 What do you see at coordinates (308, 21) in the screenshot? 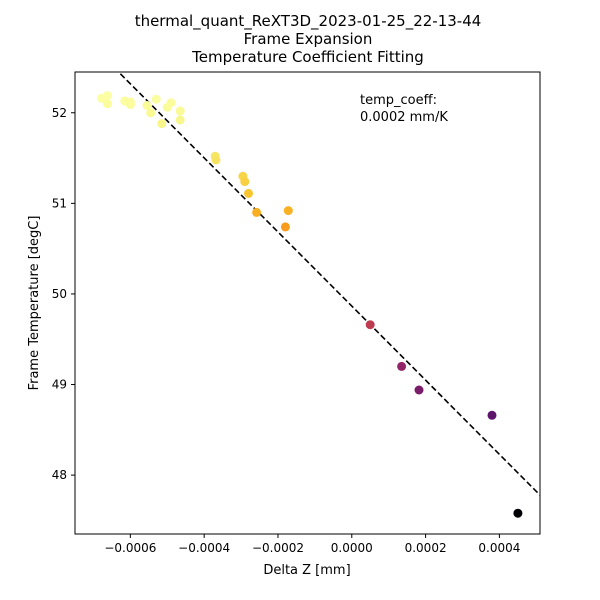
I see `chart-title-line-1: thermal_quant_ReXT3D_2023-01-25_22-13-44` at bounding box center [308, 21].